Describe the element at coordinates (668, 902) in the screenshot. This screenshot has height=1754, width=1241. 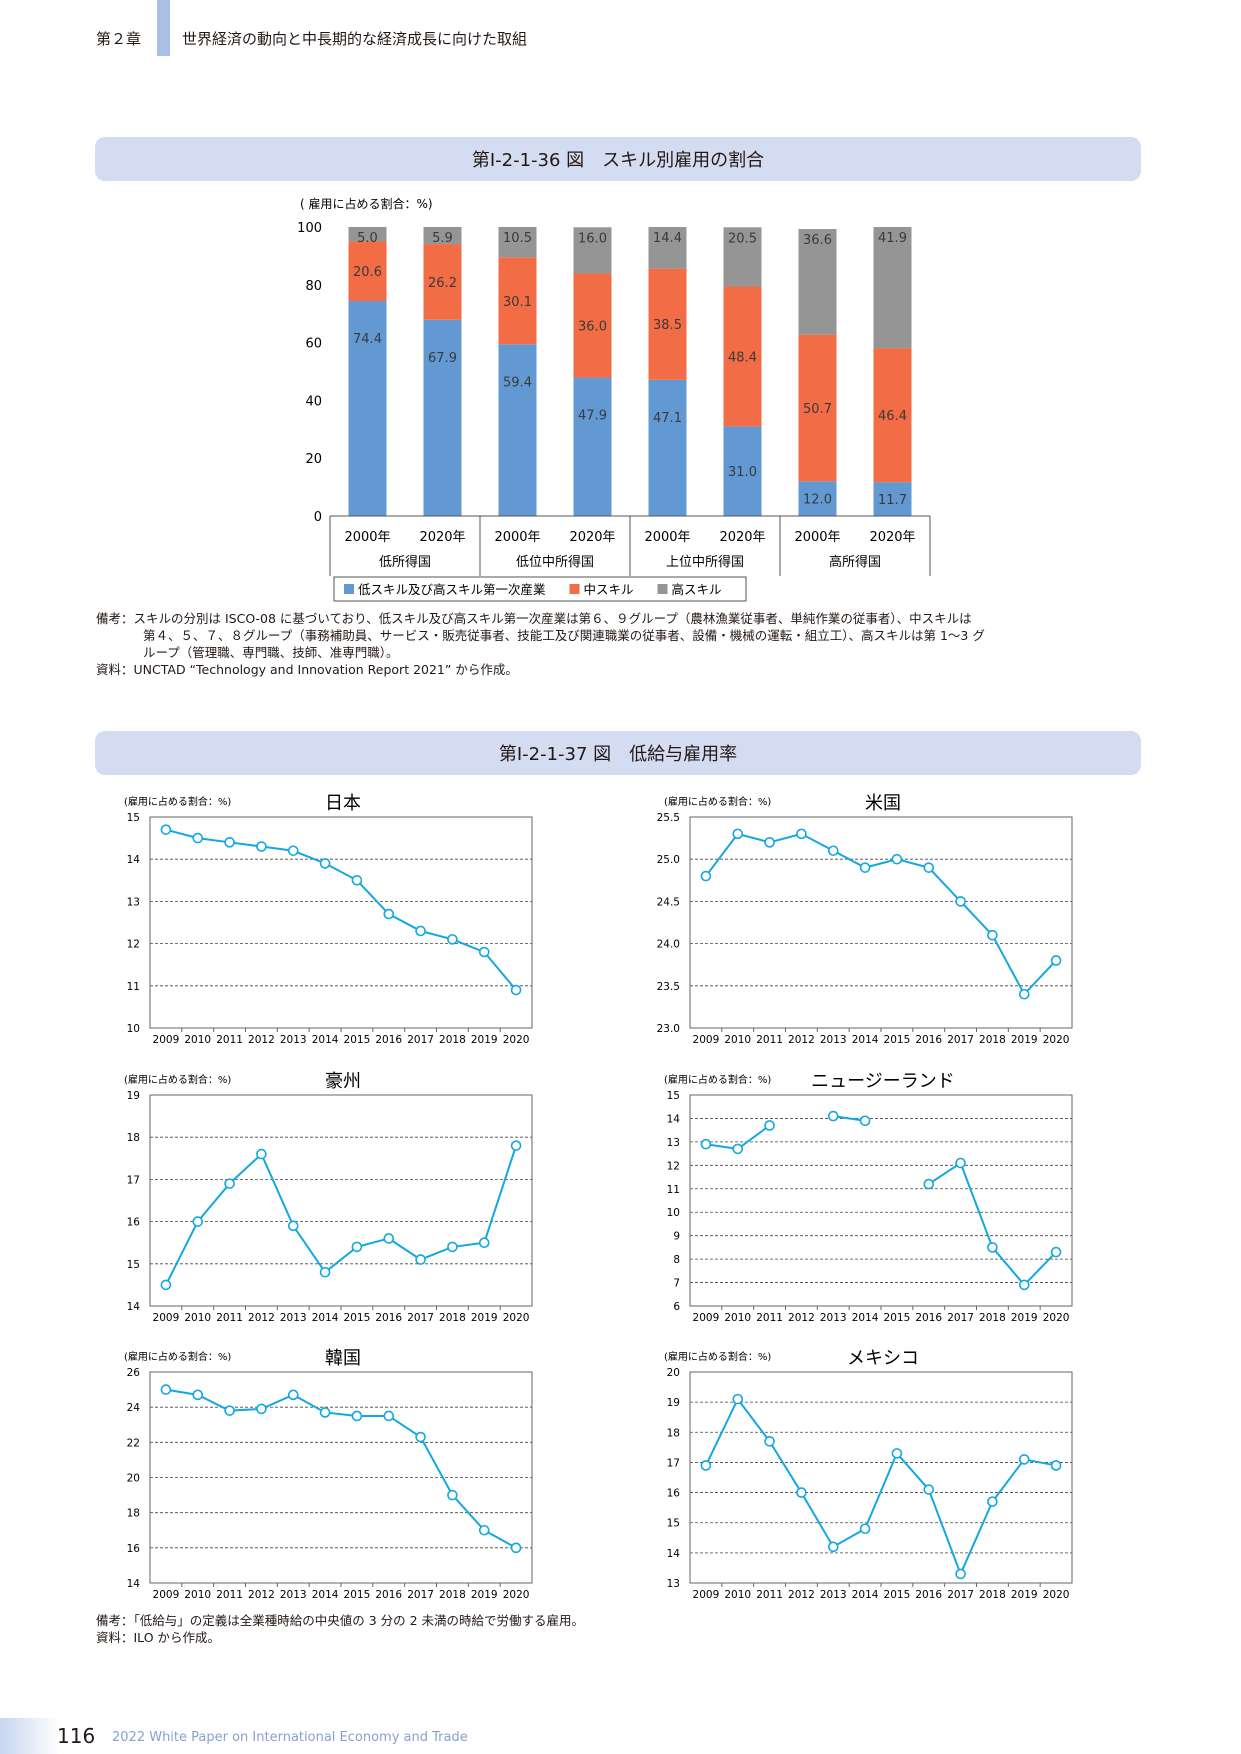
I see `y-tick-label: 24.5` at that location.